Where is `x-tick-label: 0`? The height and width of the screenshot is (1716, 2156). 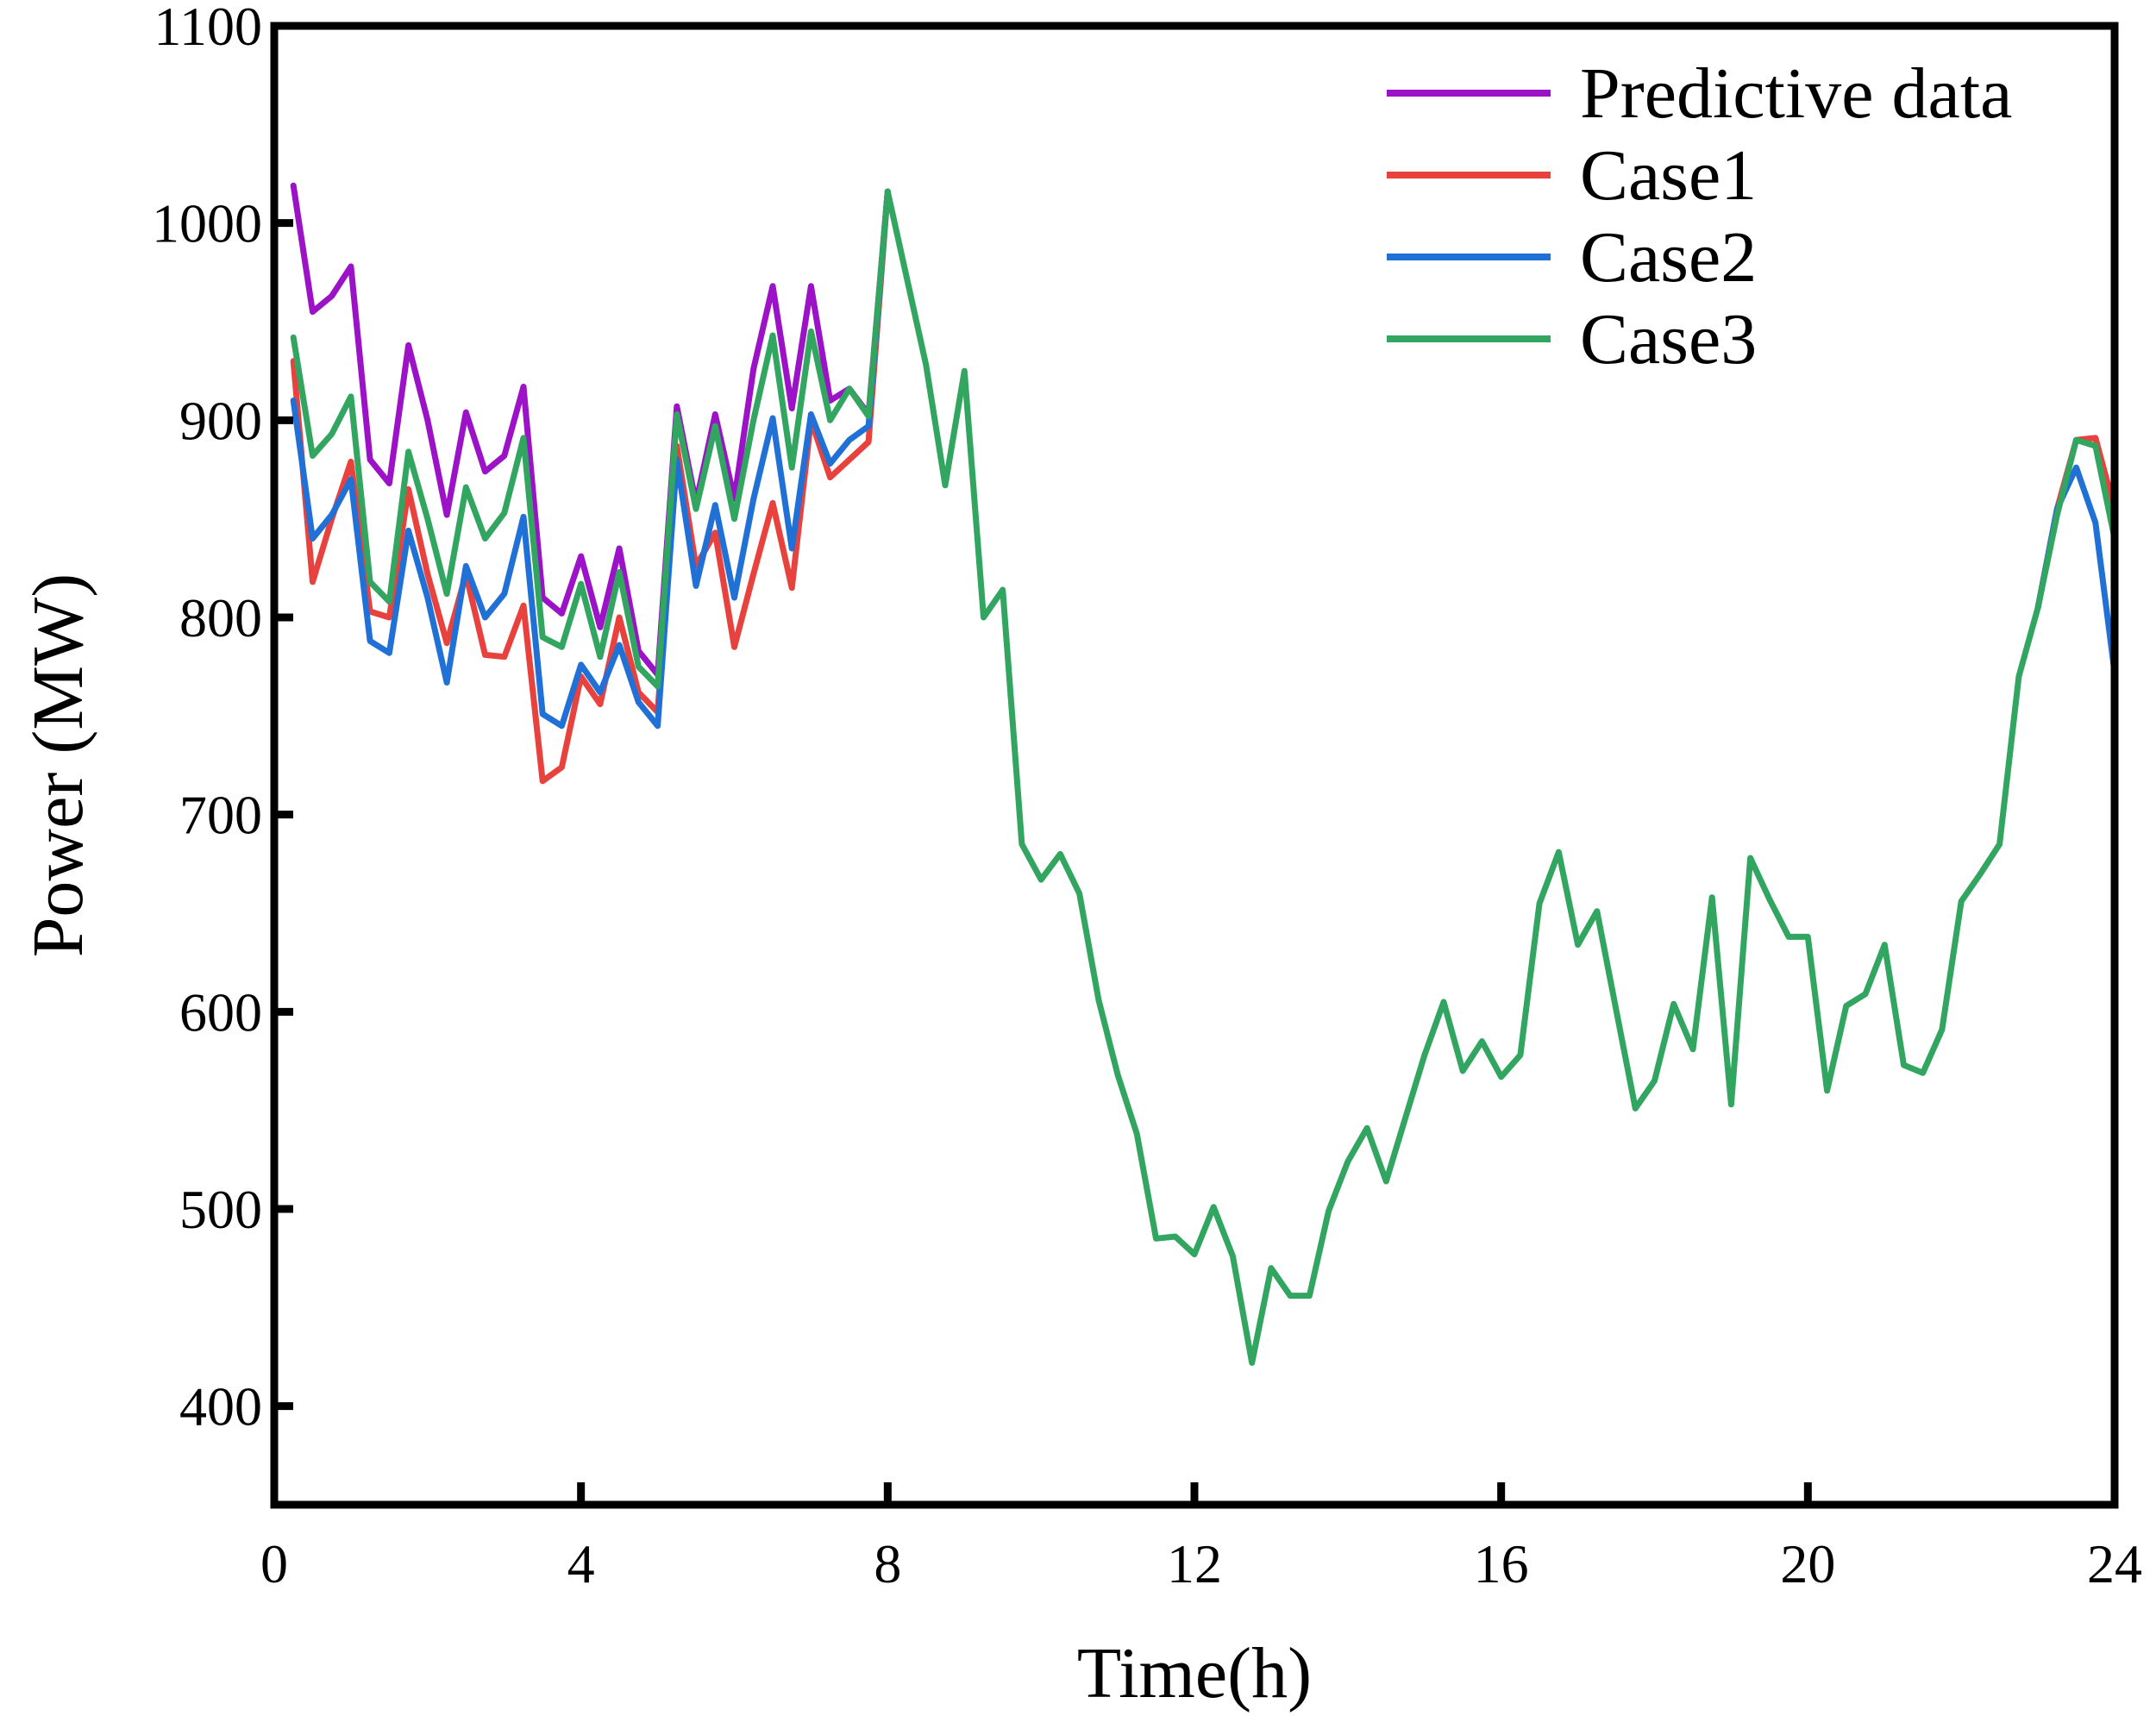 x-tick-label: 0 is located at coordinates (274, 1563).